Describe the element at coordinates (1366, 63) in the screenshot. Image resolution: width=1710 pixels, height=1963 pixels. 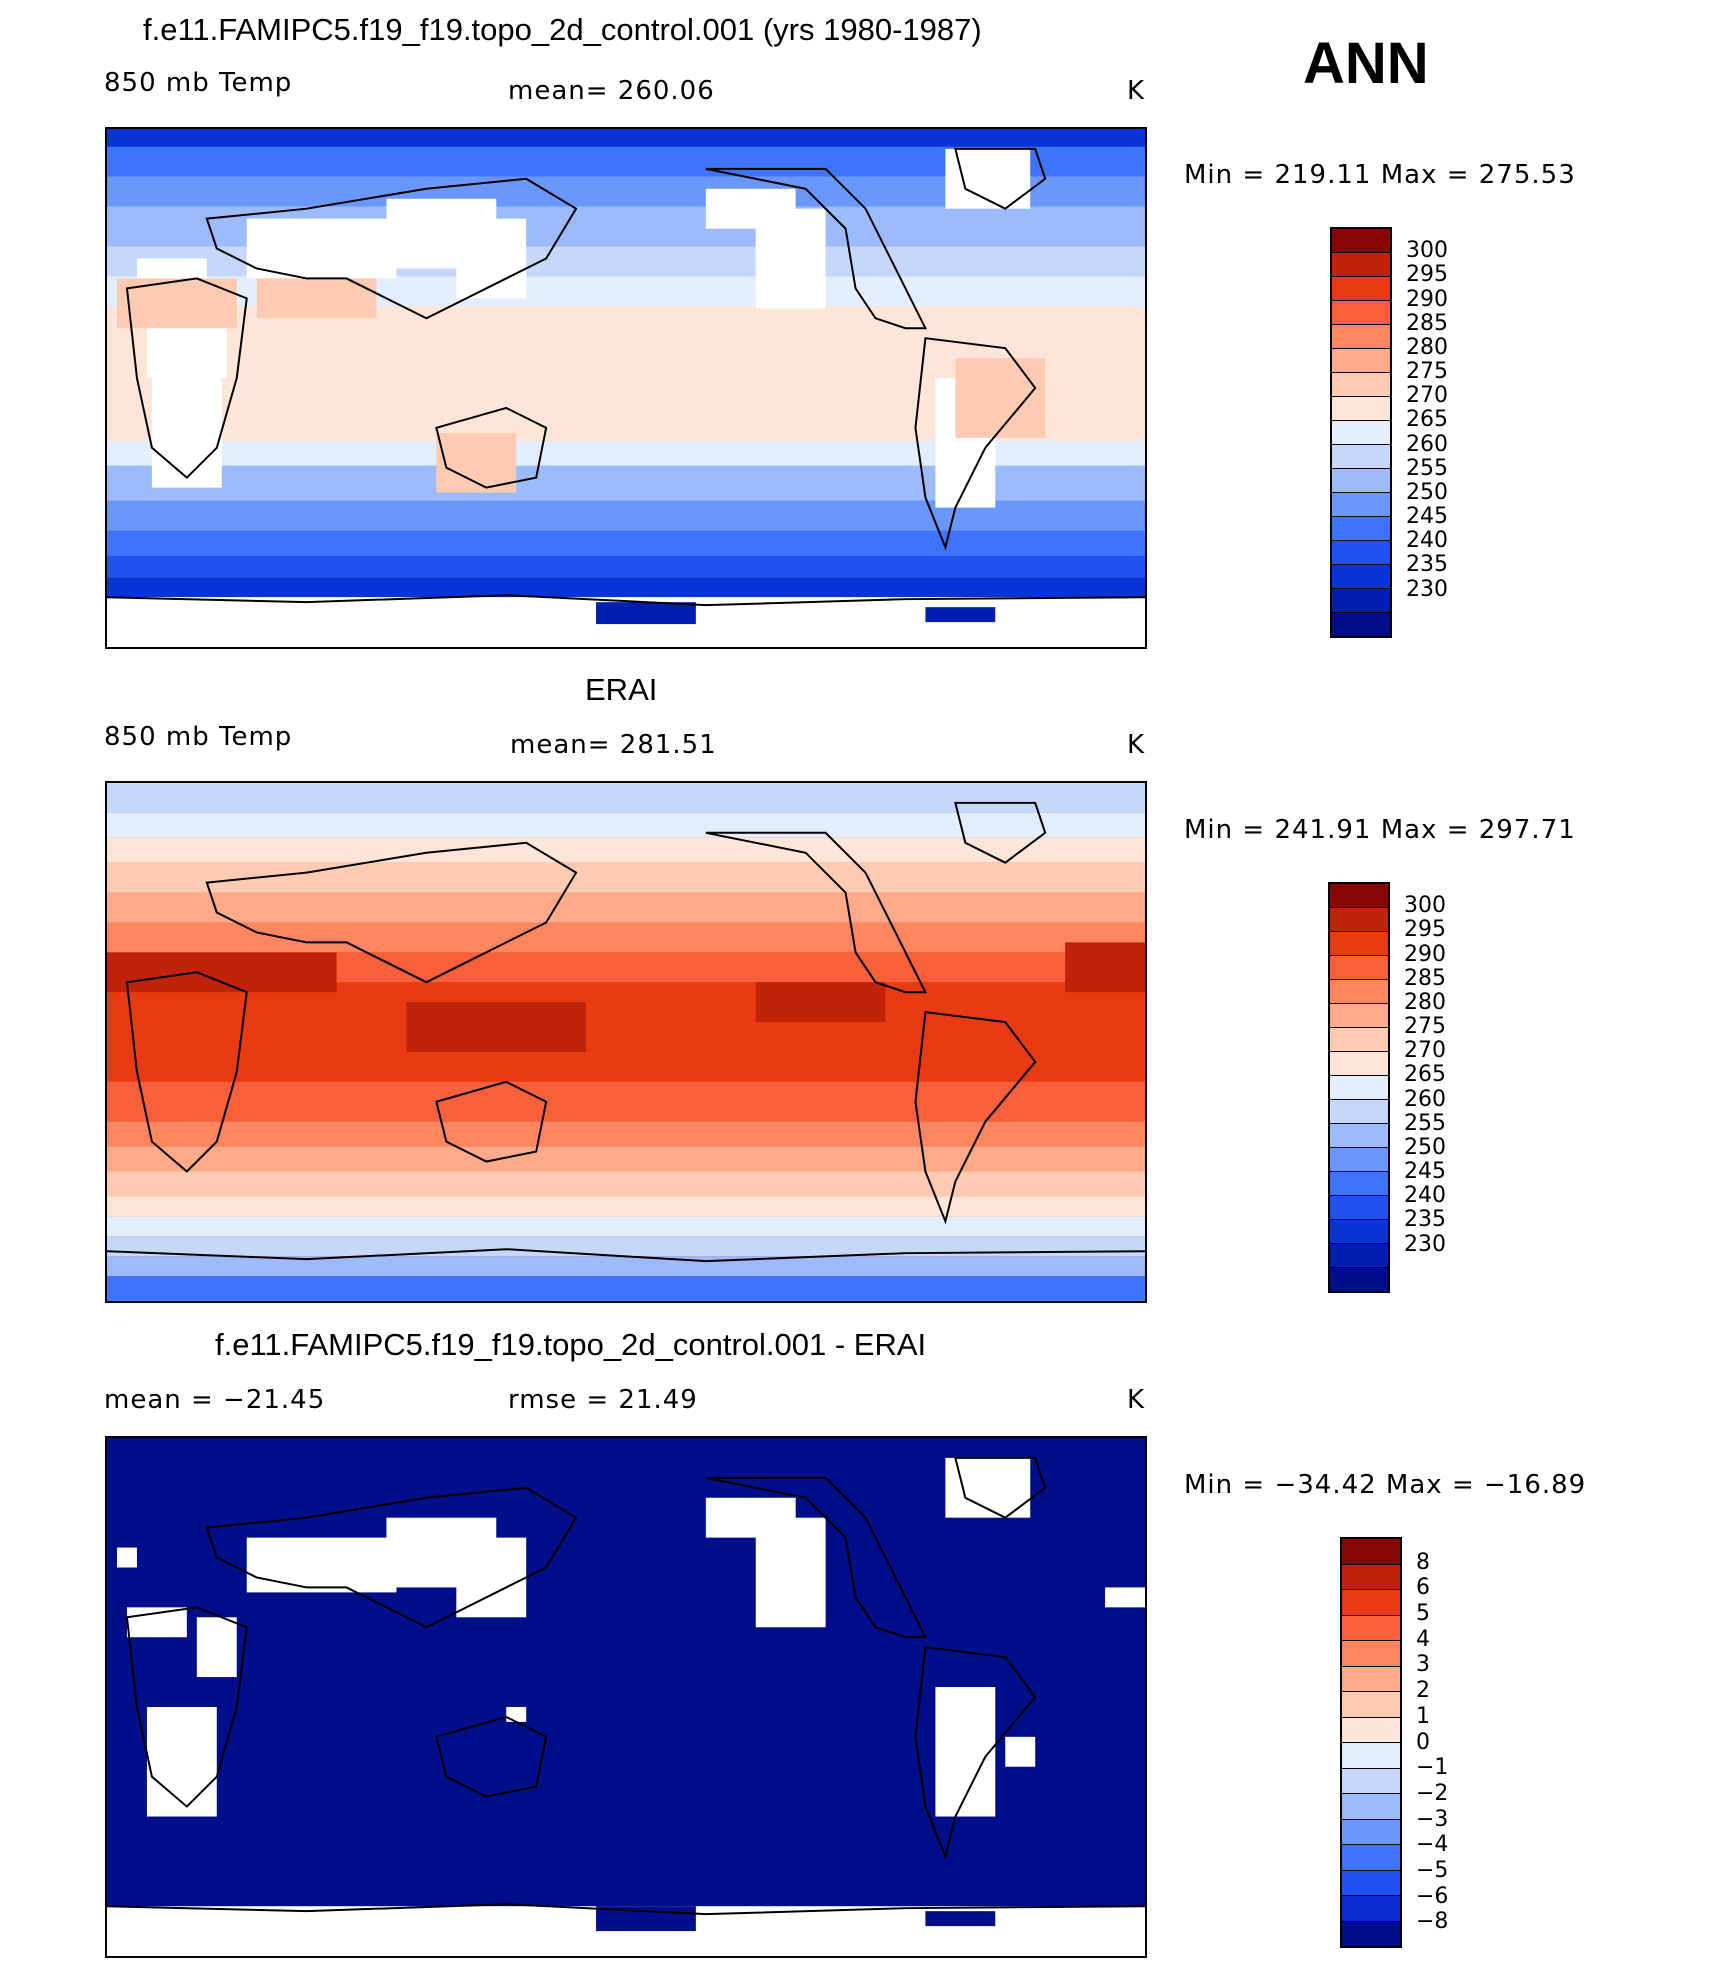
I see `season-label: ANN` at that location.